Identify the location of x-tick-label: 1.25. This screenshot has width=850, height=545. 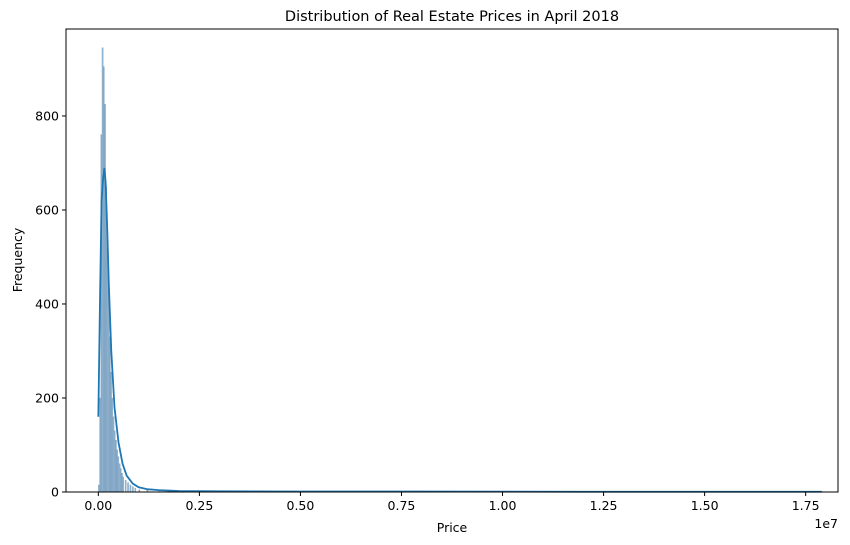
(604, 505).